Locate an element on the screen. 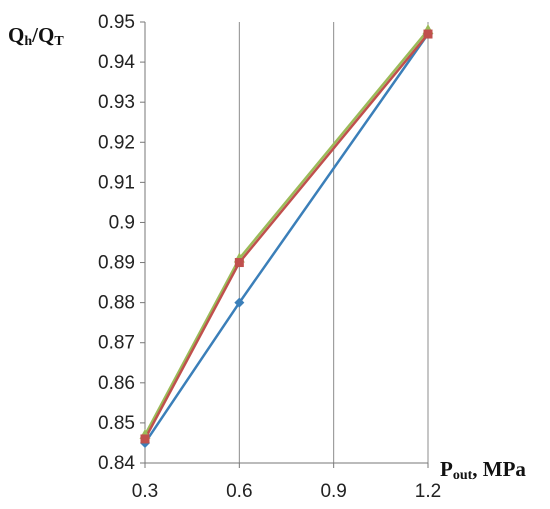  y-tick-label: 0.94 is located at coordinates (116, 62).